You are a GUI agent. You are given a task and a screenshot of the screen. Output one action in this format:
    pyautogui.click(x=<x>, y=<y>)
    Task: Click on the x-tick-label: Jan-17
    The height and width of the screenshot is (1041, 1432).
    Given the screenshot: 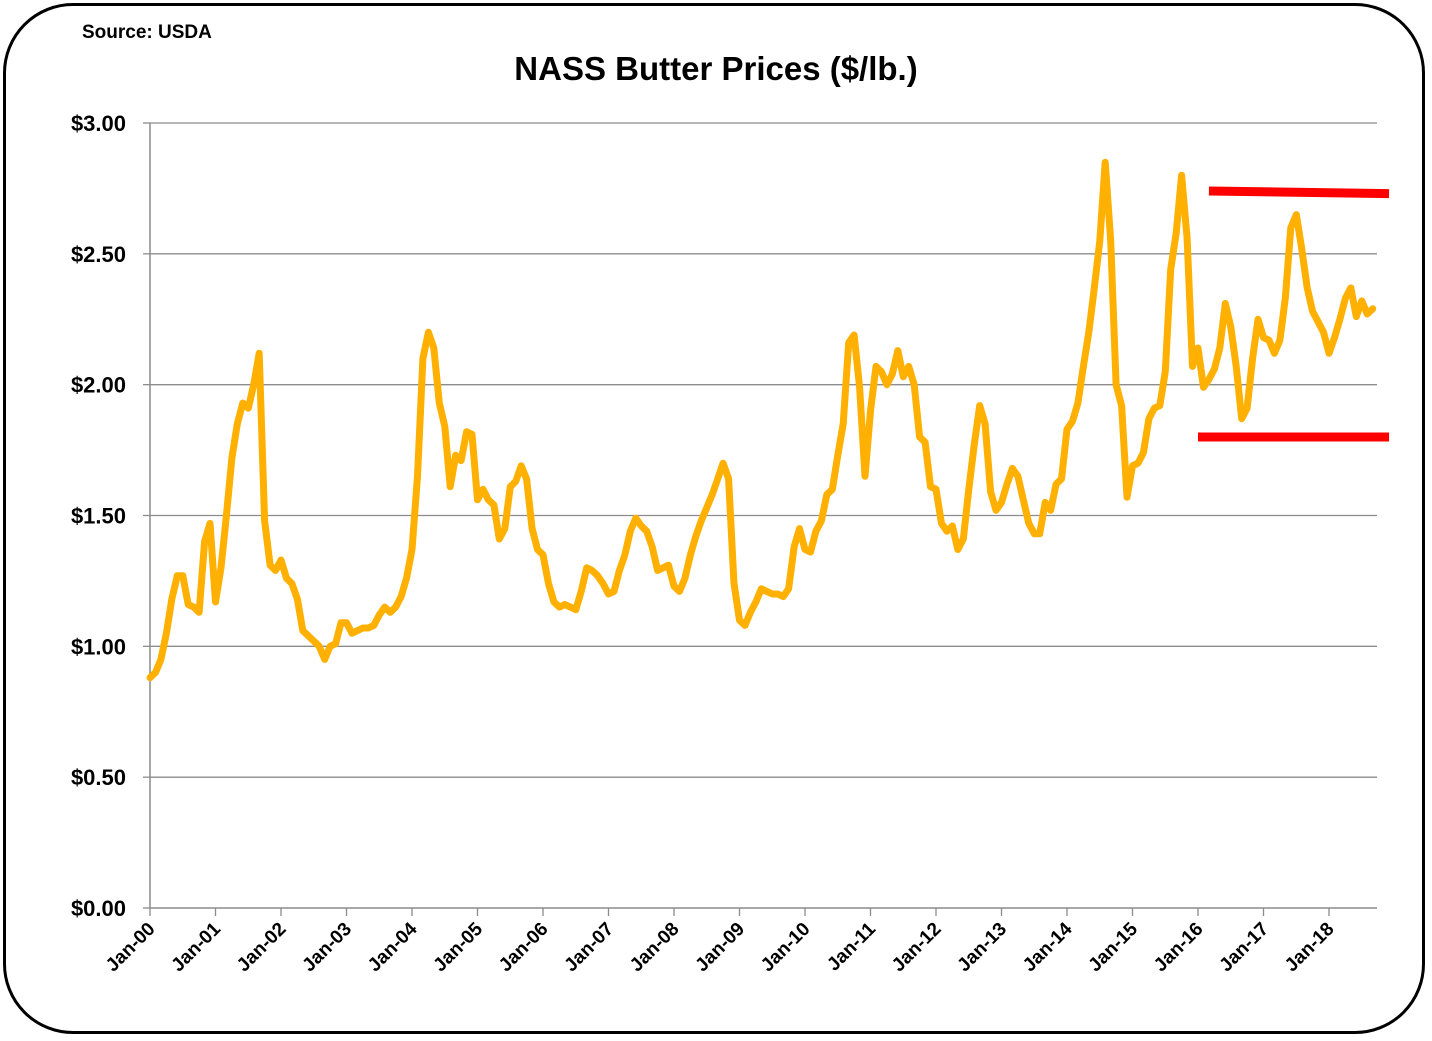 What is the action you would take?
    pyautogui.click(x=1244, y=947)
    